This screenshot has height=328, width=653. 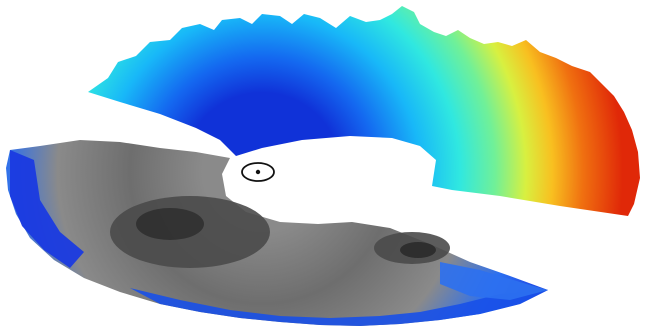 What do you see at coordinates (339, 307) in the screenshot?
I see `lower-rim-bottom` at bounding box center [339, 307].